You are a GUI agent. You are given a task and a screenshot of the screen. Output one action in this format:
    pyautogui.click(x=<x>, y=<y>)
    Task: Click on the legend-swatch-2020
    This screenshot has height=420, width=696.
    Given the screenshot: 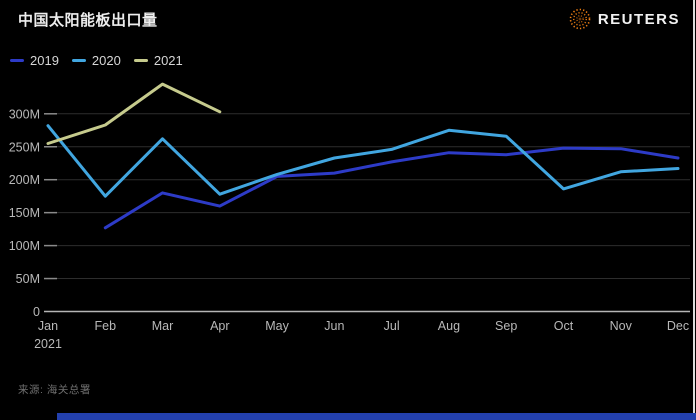 What is the action you would take?
    pyautogui.click(x=78, y=60)
    